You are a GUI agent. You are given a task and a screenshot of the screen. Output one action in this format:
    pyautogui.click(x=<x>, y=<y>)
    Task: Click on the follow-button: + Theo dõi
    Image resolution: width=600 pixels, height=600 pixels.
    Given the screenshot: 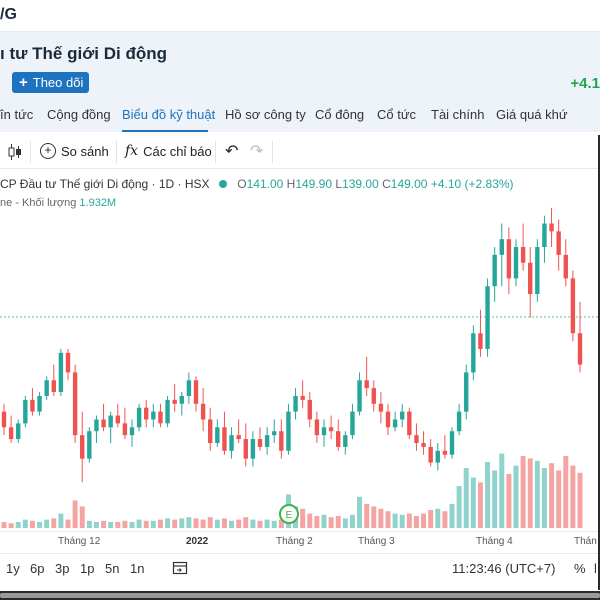 What is the action you would take?
    pyautogui.click(x=51, y=82)
    